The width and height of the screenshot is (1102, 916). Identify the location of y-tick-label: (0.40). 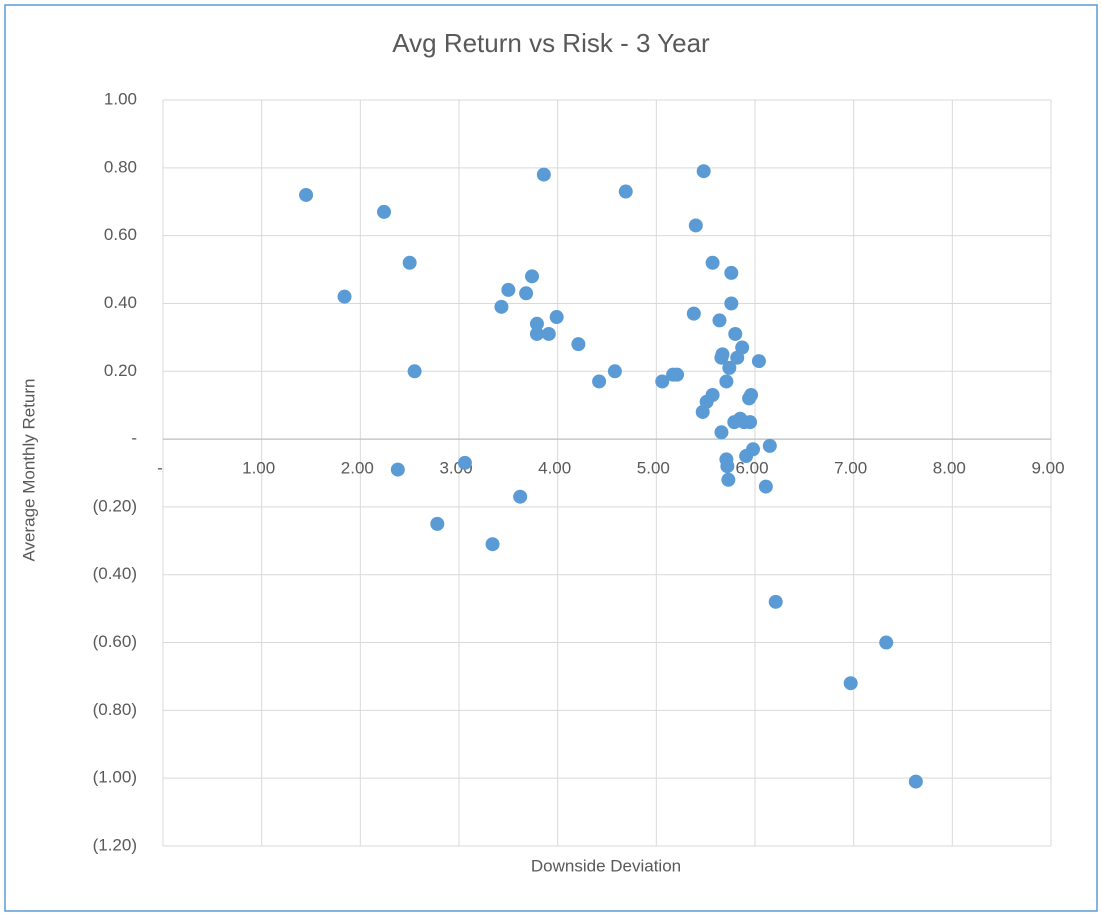
(115, 573).